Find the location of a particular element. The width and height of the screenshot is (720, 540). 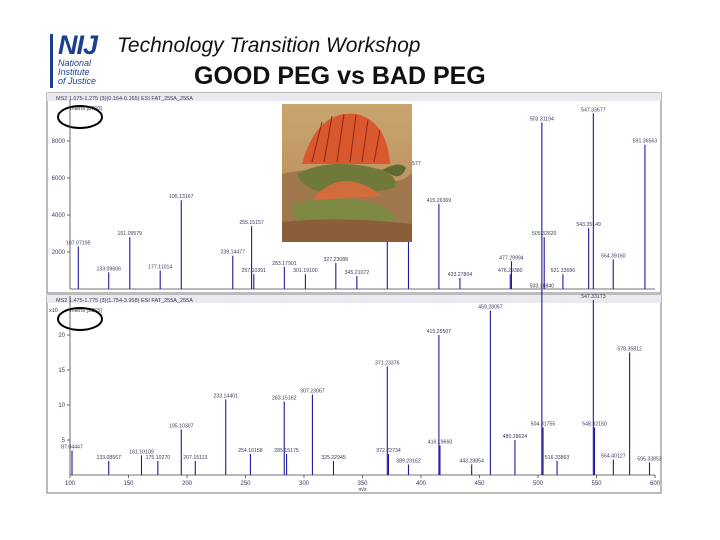

peak-label: 161.10109 is located at coordinates (141, 452).